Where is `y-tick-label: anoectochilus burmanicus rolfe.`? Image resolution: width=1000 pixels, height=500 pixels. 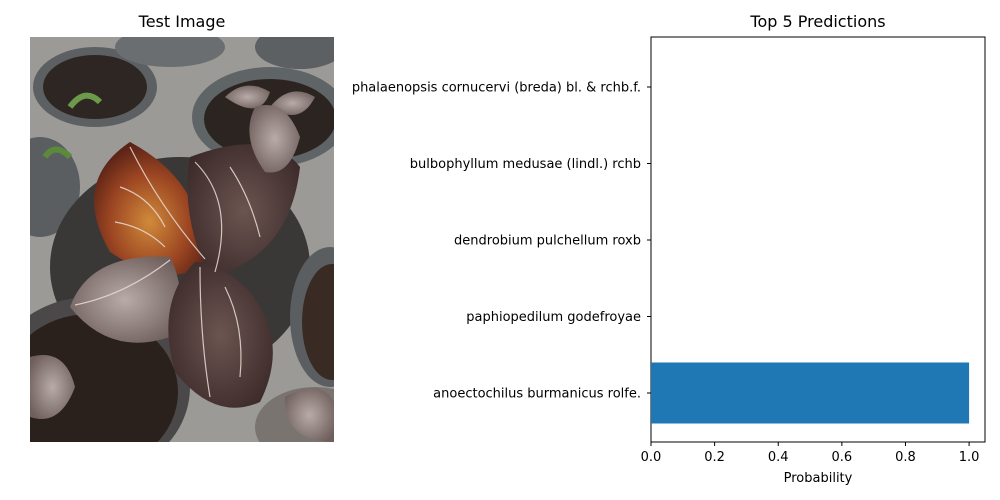
y-tick-label: anoectochilus burmanicus rolfe. is located at coordinates (537, 394).